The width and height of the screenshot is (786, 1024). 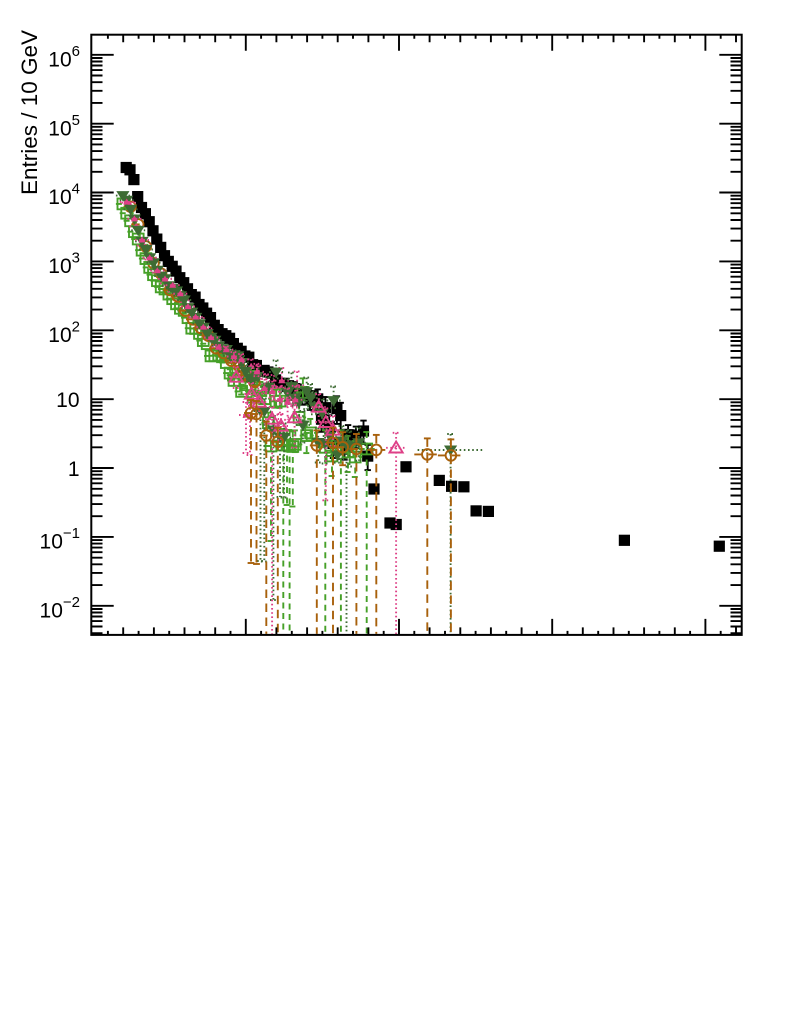 I want to click on svg-text: 1, so click(x=74, y=469).